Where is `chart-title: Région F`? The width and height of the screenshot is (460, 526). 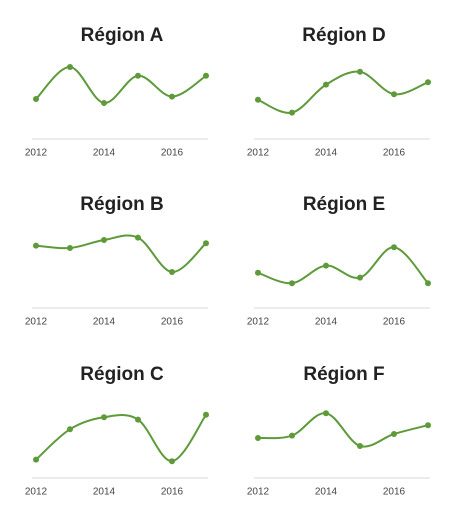
chart-title: Région F is located at coordinates (343, 374).